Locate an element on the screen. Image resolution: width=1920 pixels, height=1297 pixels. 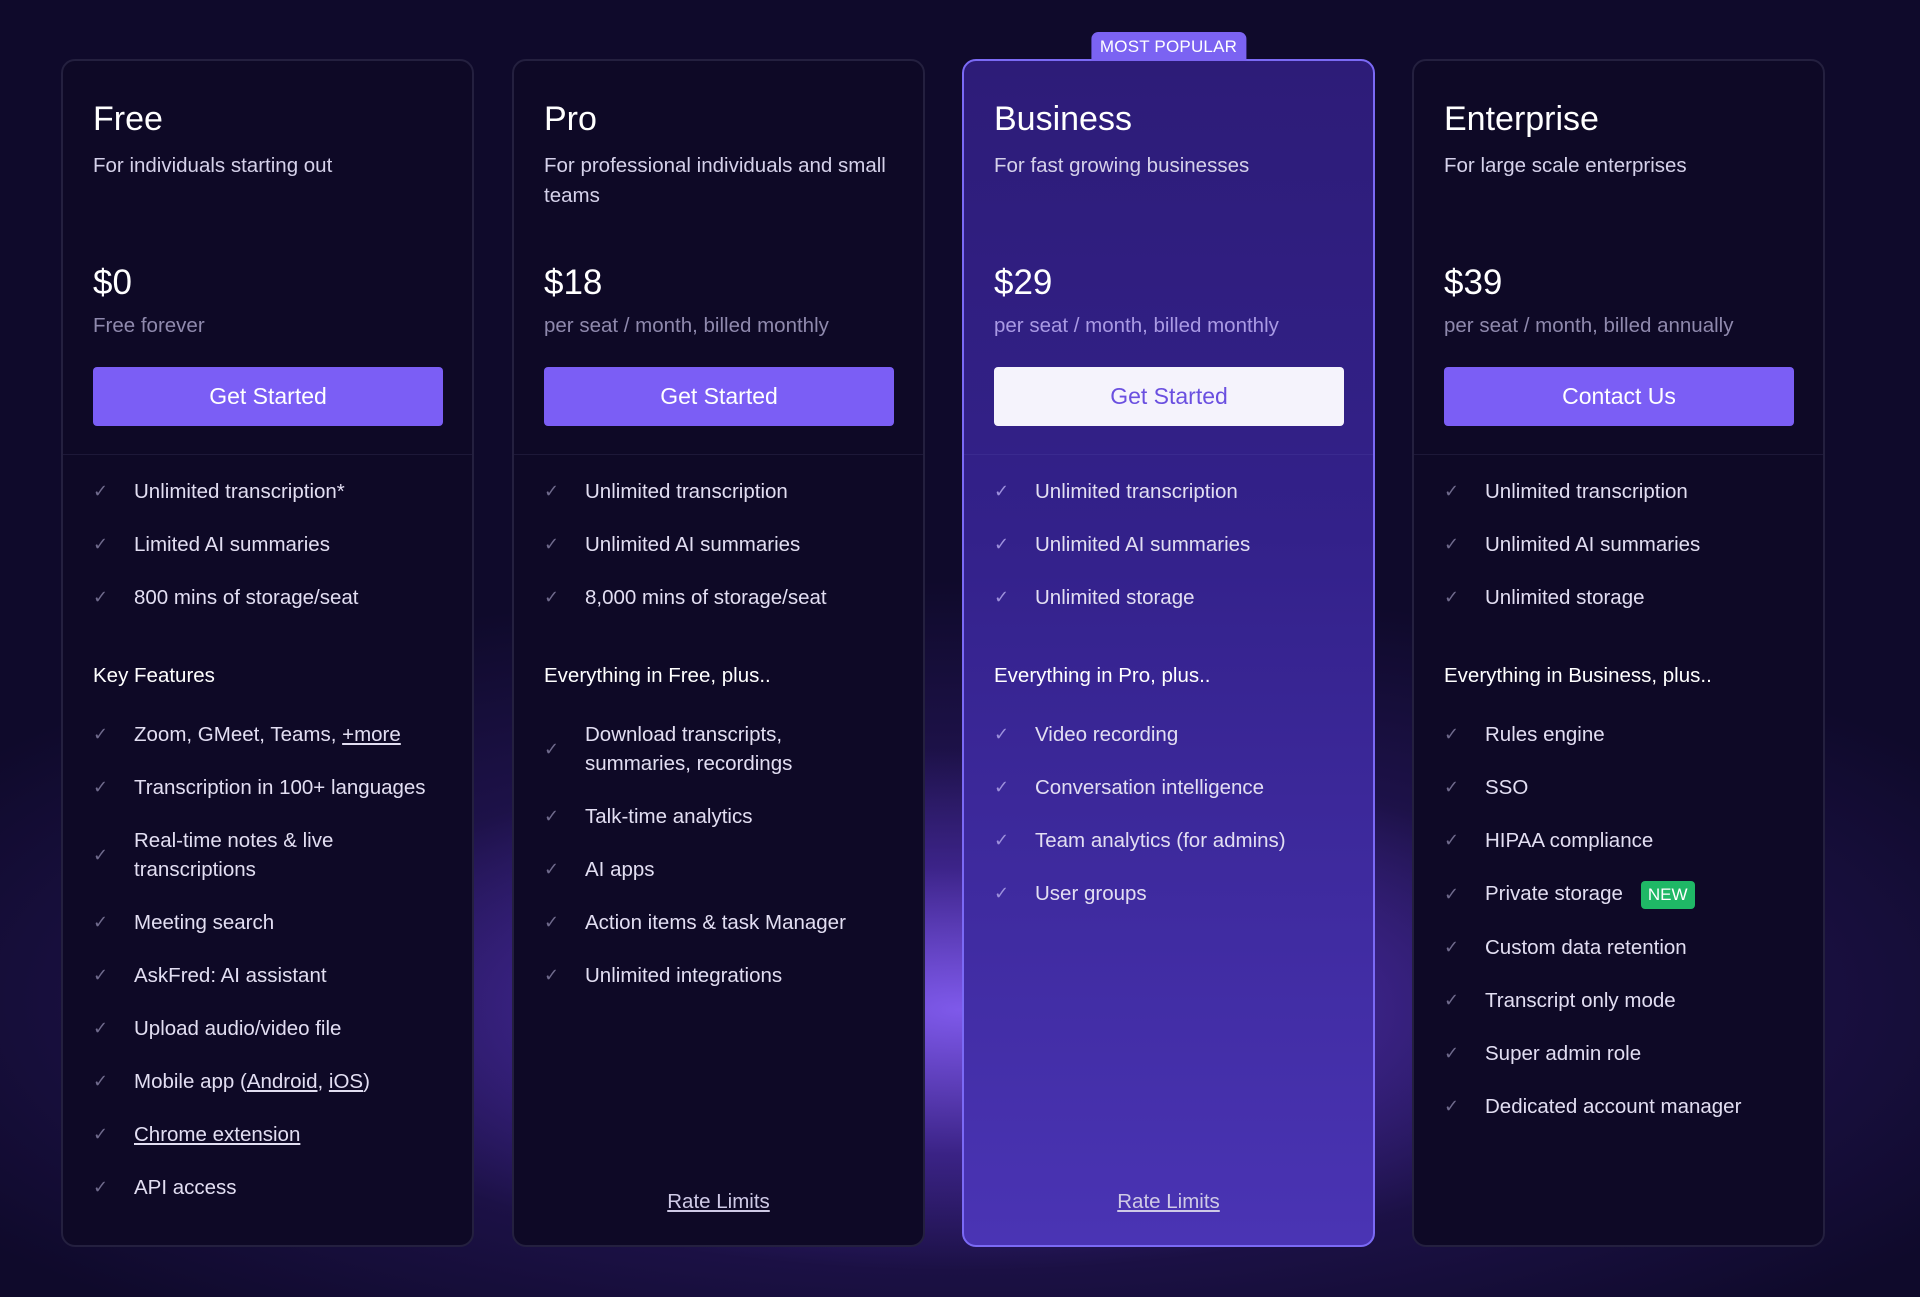
feature-text: AskFred: AI assistant is located at coordinates (230, 975).